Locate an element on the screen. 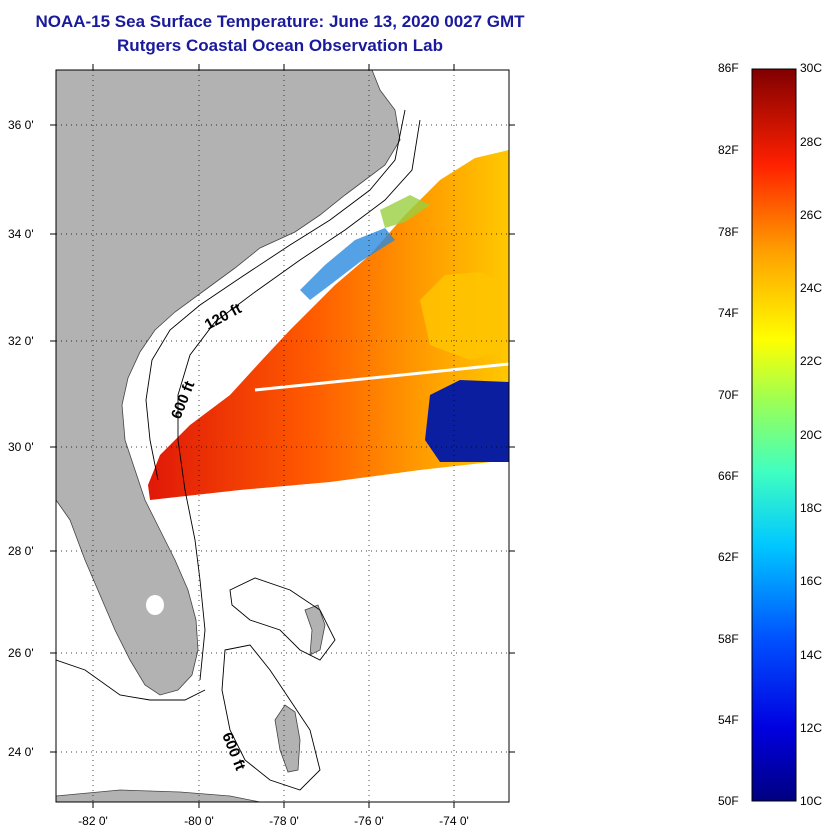 This screenshot has width=833, height=832. swath-scanline is located at coordinates (381, 377).